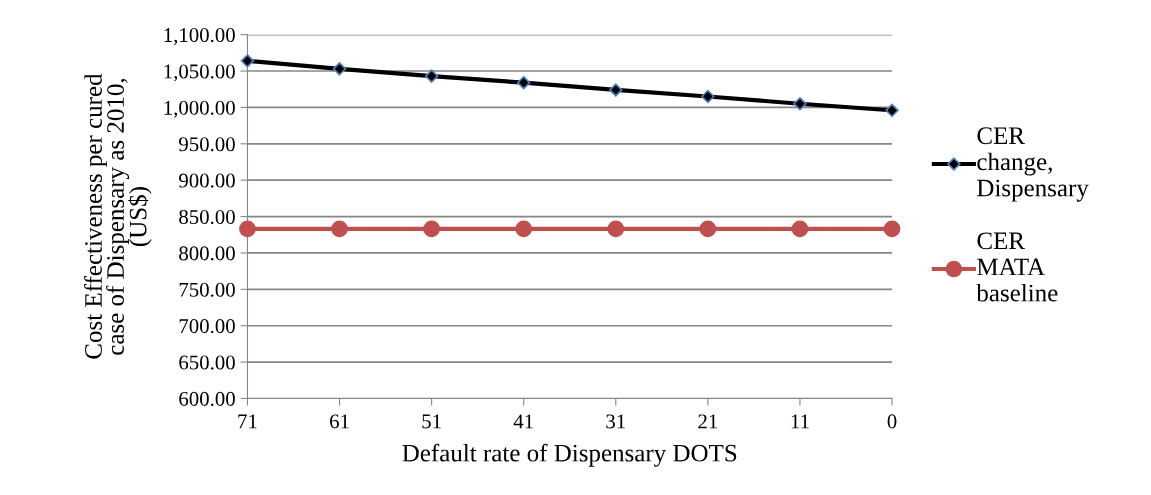 The width and height of the screenshot is (1151, 495). I want to click on x-tick-label: 61, so click(339, 421).